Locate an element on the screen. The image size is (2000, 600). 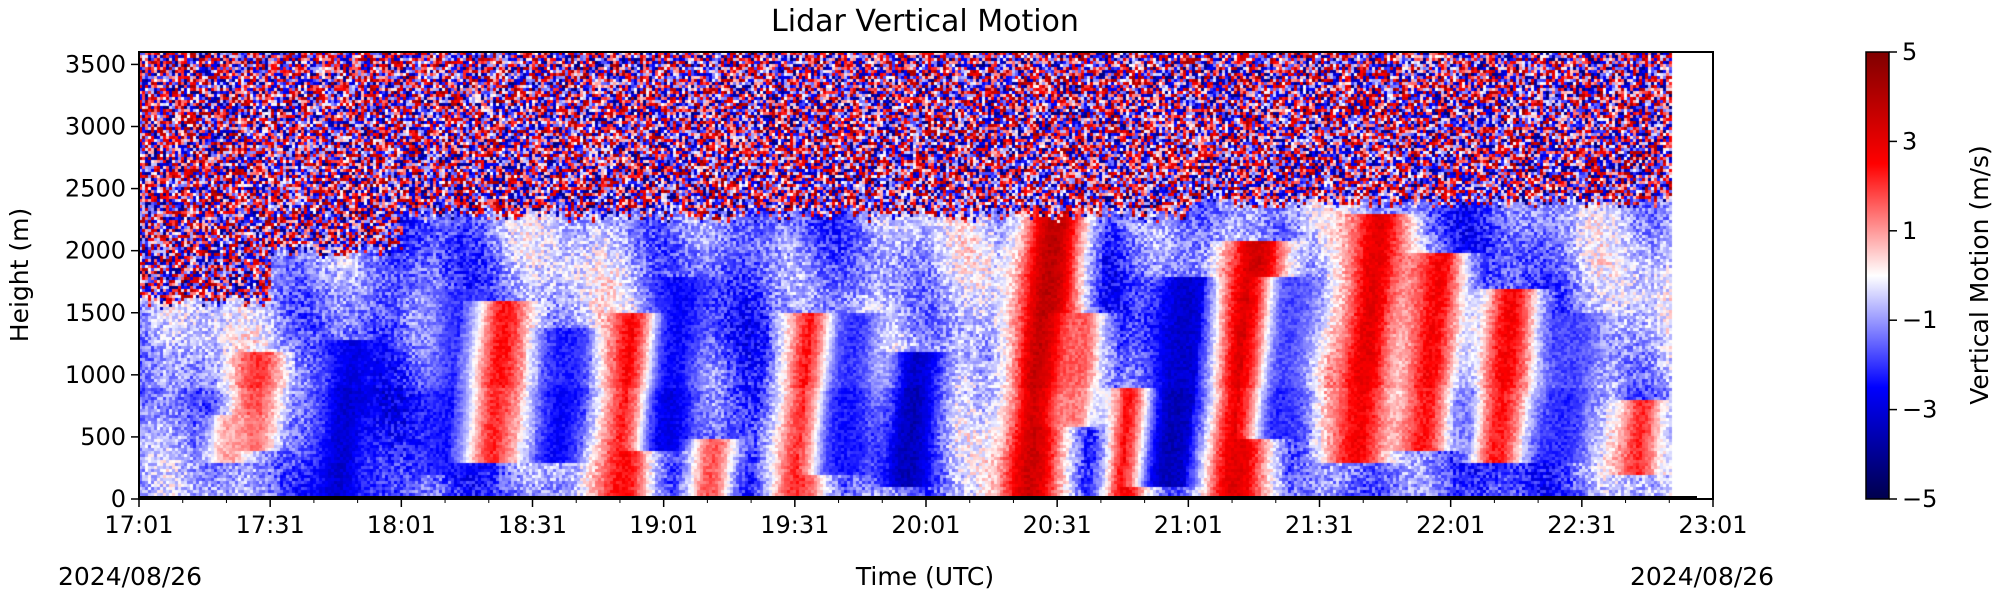
colorbar-tick-label: 3 is located at coordinates (1909, 141).